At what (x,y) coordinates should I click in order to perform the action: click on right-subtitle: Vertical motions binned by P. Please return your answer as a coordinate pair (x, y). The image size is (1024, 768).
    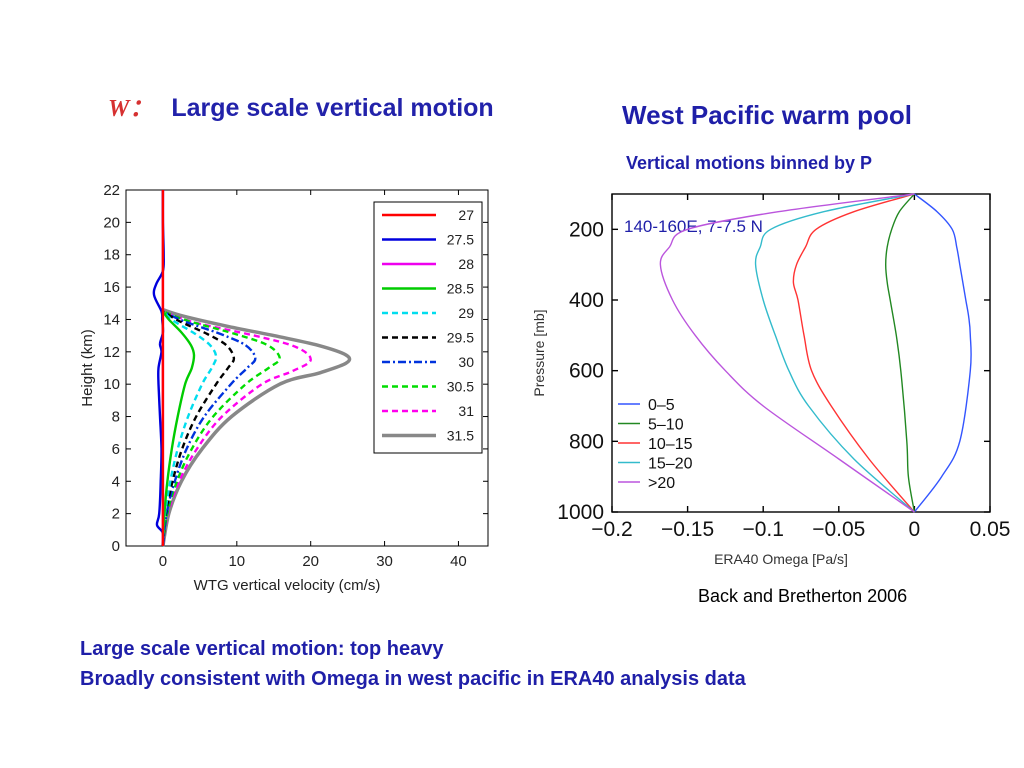
    Looking at the image, I should click on (749, 163).